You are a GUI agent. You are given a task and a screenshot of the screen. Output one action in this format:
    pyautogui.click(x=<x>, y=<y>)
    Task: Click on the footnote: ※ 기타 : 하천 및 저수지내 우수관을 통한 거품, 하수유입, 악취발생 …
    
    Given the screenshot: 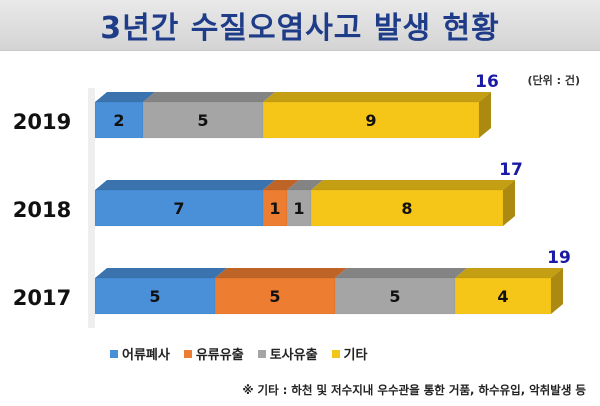 What is the action you would take?
    pyautogui.click(x=414, y=390)
    